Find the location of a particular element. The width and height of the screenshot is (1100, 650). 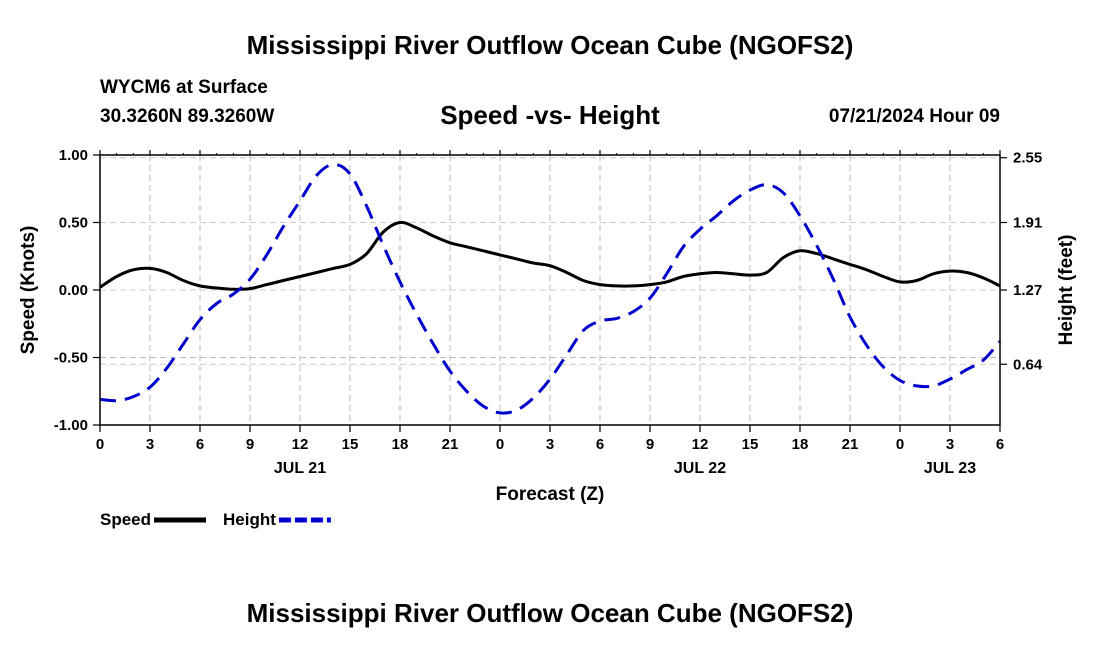

chart-subtitle: Speed -vs- Height is located at coordinates (550, 115).